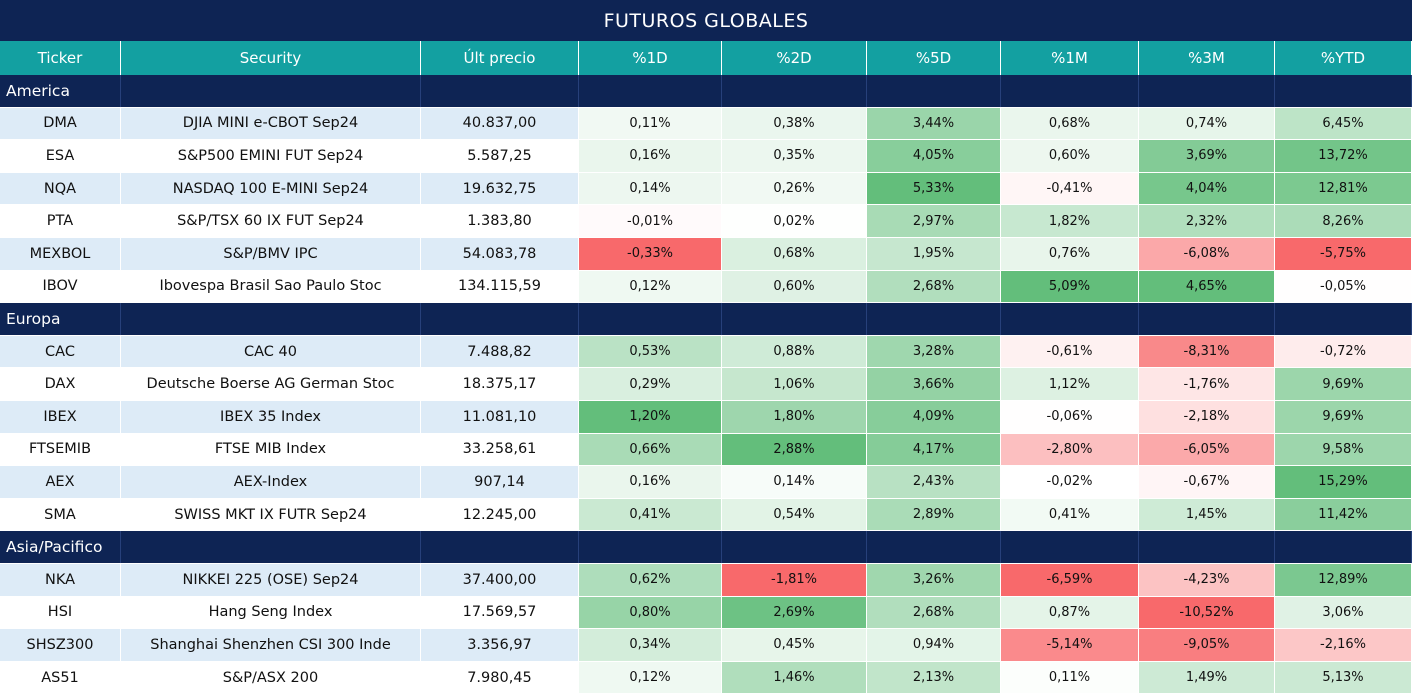 This screenshot has width=1412, height=697. I want to click on table-title: FUTUROS GLOBALES, so click(706, 20).